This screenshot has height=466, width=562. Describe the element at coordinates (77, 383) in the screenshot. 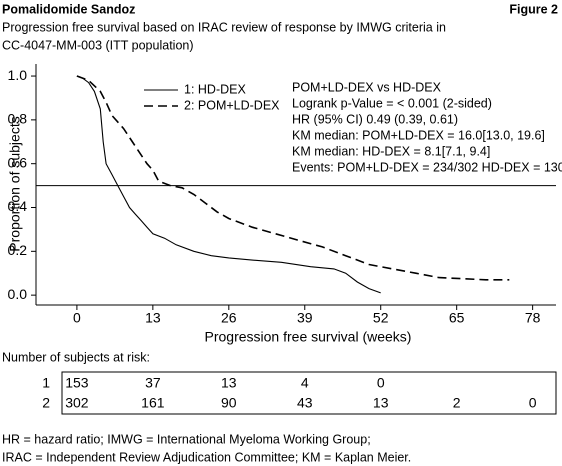

I see `risk-count: 153` at that location.